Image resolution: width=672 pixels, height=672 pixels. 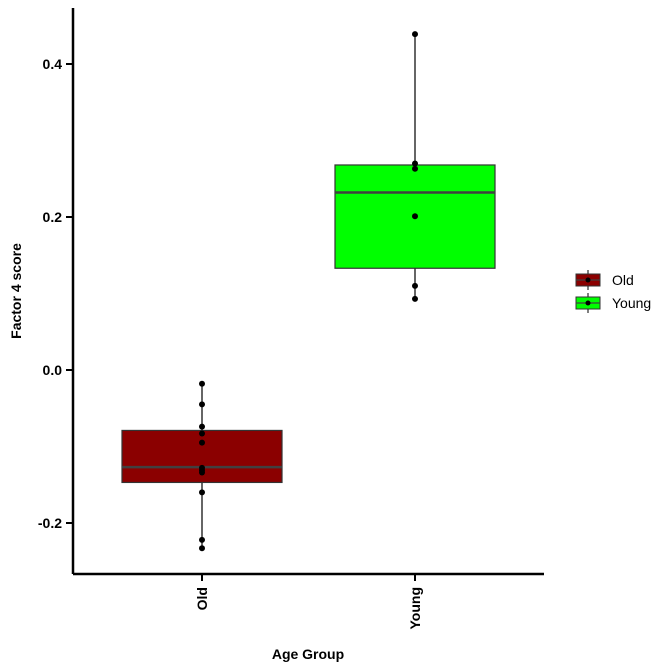 What do you see at coordinates (202, 598) in the screenshot?
I see `x-tick-label: Old` at bounding box center [202, 598].